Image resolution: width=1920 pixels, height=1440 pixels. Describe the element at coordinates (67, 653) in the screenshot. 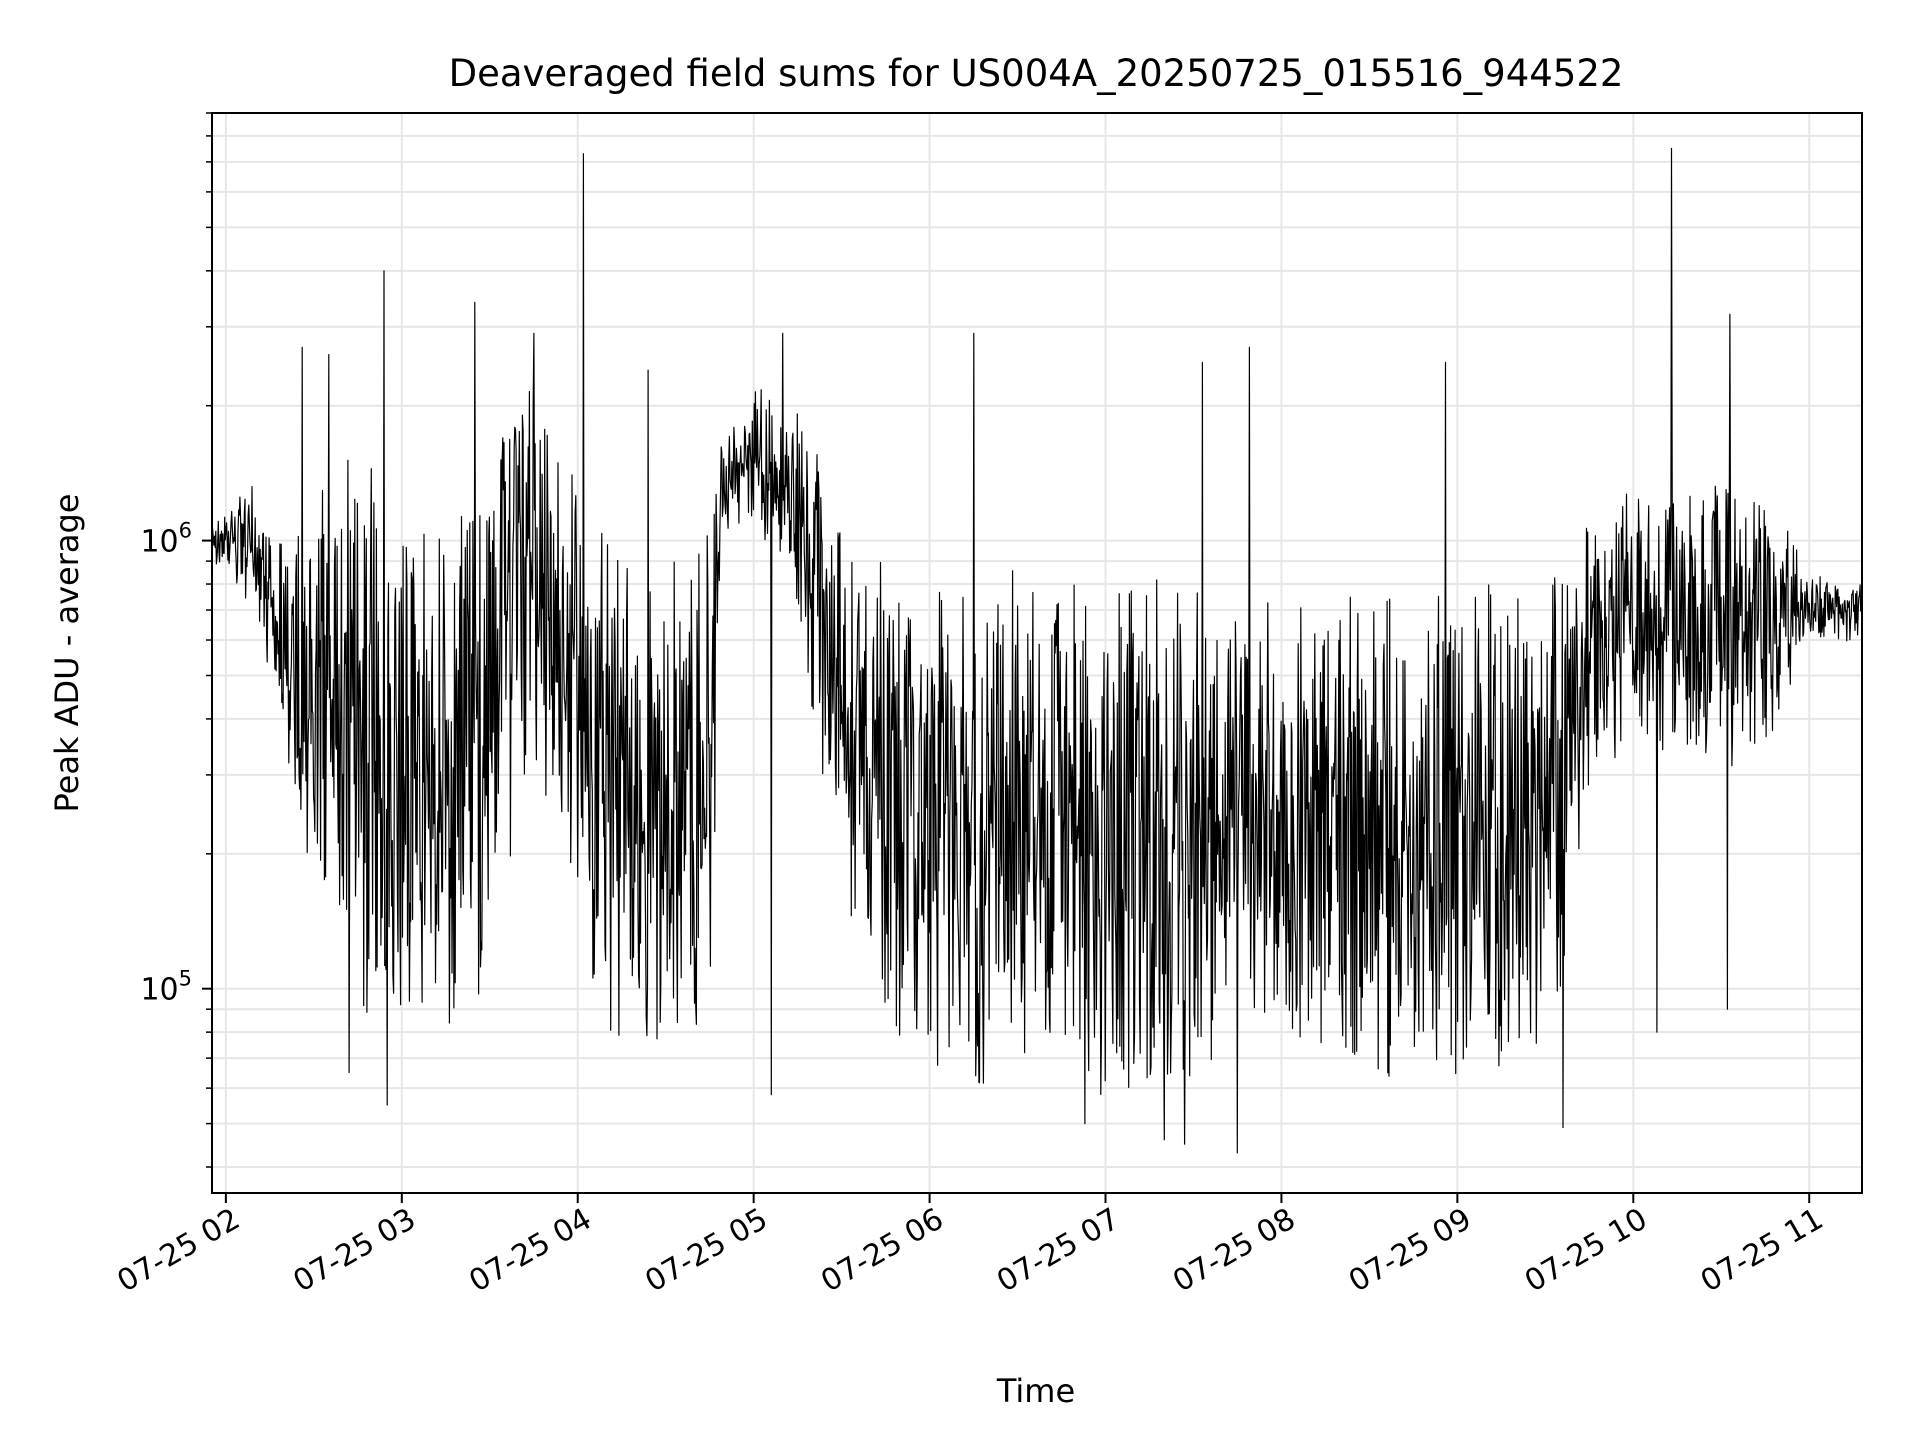

I see `y-axis-label: Peak ADU - average` at that location.